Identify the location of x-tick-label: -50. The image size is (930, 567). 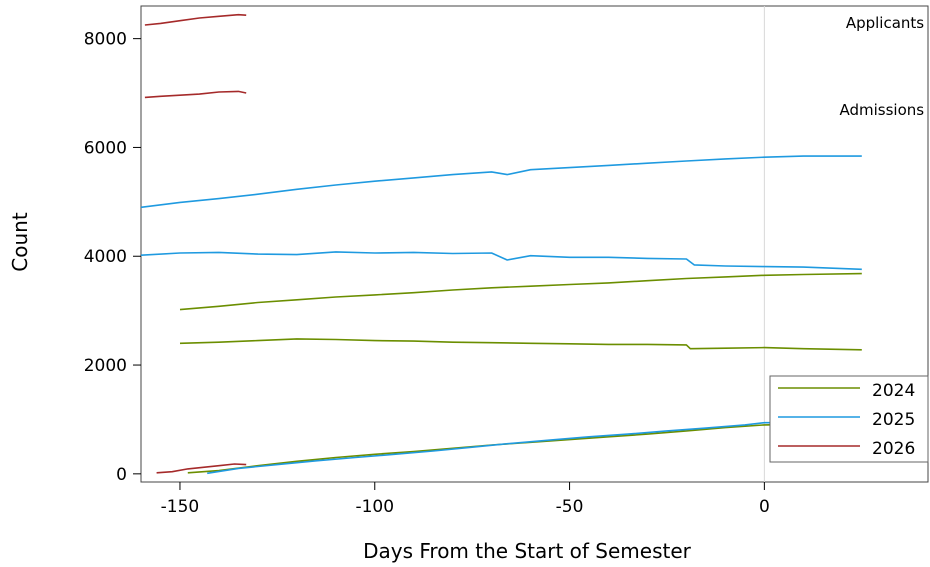
(570, 507).